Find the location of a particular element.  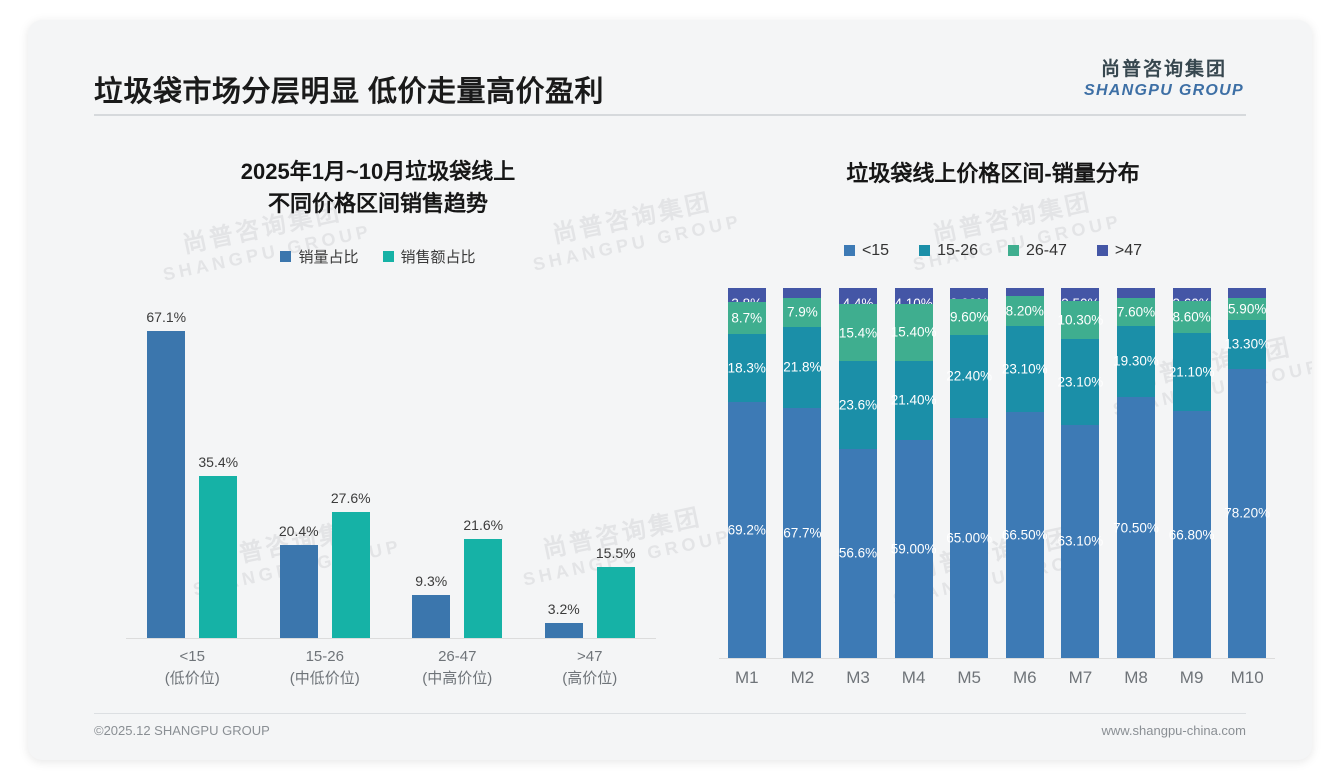

legend-item-gt47: >47 is located at coordinates (1119, 251).